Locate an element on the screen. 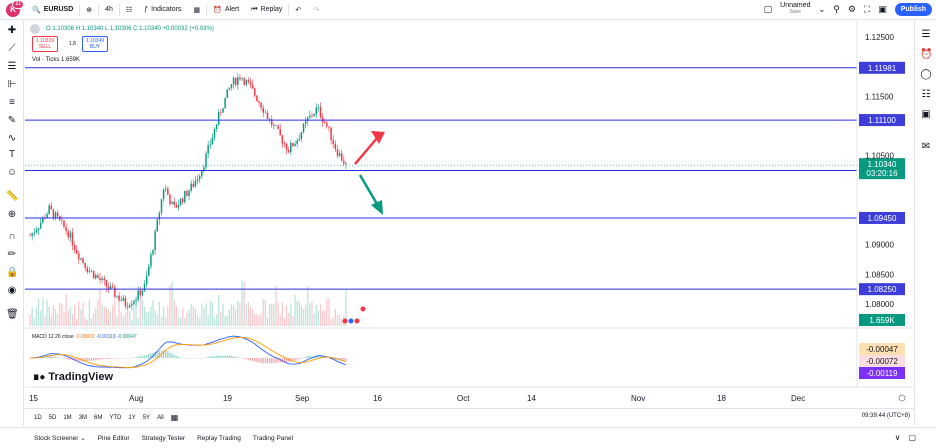 The height and width of the screenshot is (448, 936). range-1d: 1D is located at coordinates (38, 417).